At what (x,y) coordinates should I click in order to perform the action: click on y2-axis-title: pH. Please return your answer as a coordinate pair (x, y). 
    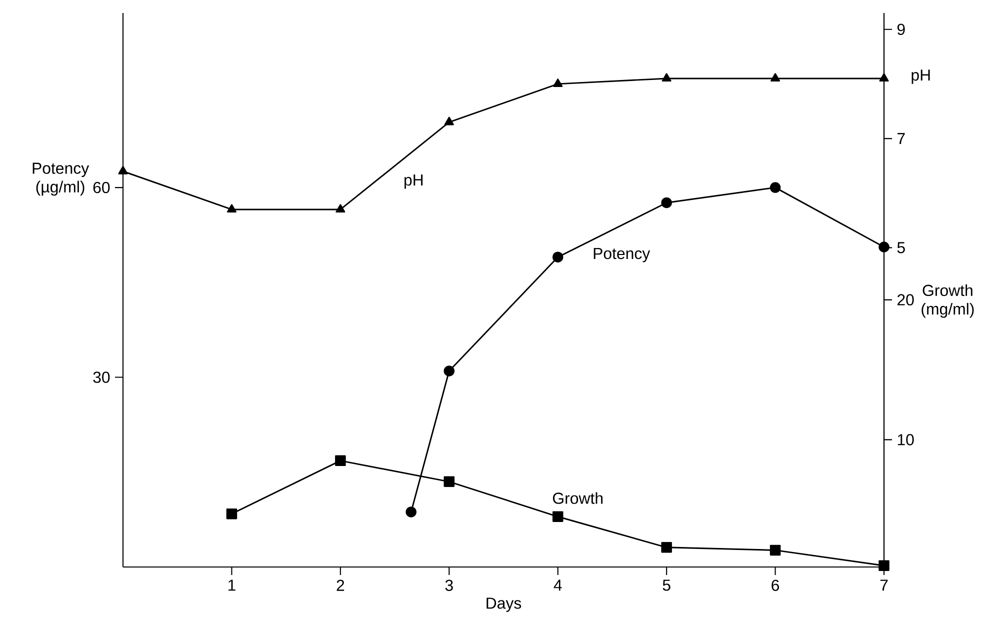
    Looking at the image, I should click on (921, 77).